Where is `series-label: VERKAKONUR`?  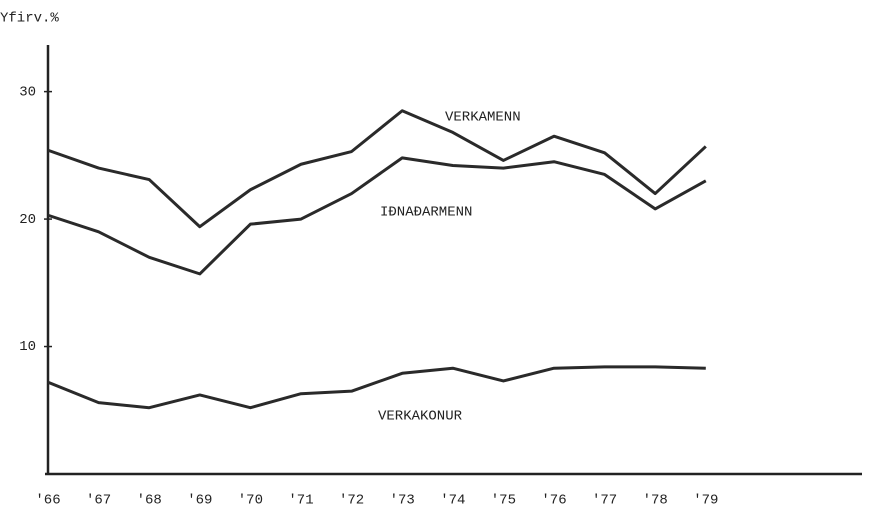
series-label: VERKAKONUR is located at coordinates (420, 417).